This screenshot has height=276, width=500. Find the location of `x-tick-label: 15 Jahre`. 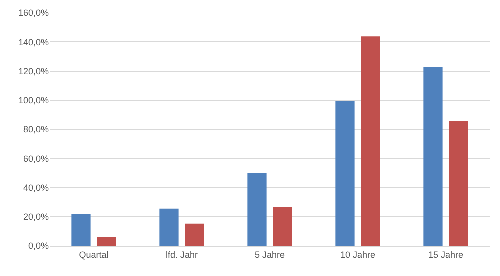

x-tick-label: 15 Jahre is located at coordinates (446, 255).